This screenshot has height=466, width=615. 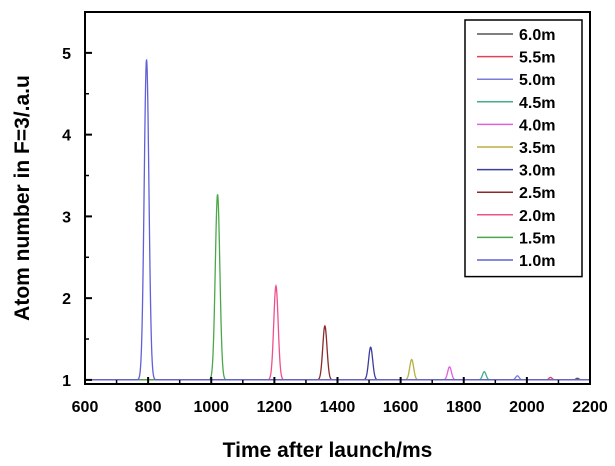 I want to click on x-axis: 600 800 1000 1200 1400 1600 1800 2000 2200, so click(x=340, y=396).